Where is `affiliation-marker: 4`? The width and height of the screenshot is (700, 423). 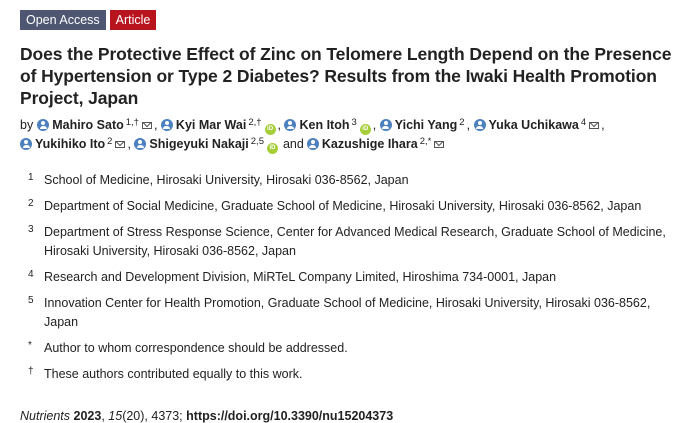
affiliation-marker: 4 is located at coordinates (31, 274).